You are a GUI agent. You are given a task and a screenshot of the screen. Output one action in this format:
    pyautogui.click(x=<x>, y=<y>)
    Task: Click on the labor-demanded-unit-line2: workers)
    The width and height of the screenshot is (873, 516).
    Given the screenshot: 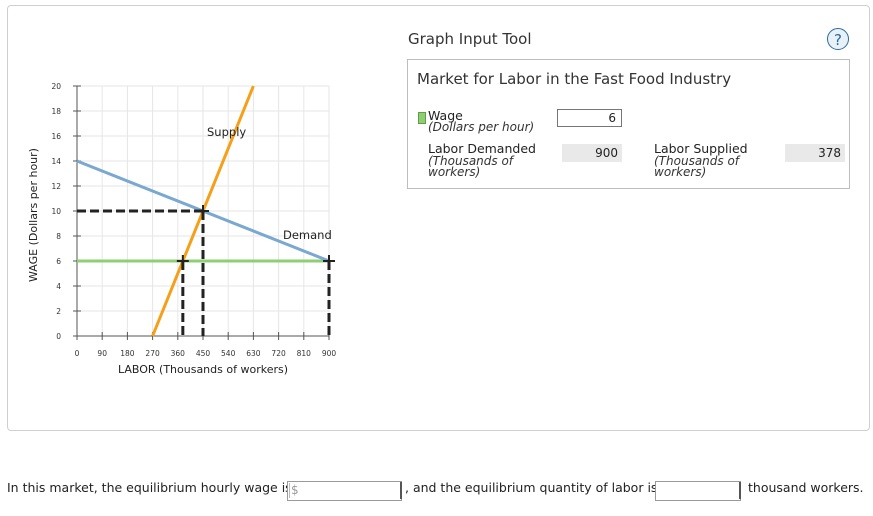 What is the action you would take?
    pyautogui.click(x=454, y=172)
    